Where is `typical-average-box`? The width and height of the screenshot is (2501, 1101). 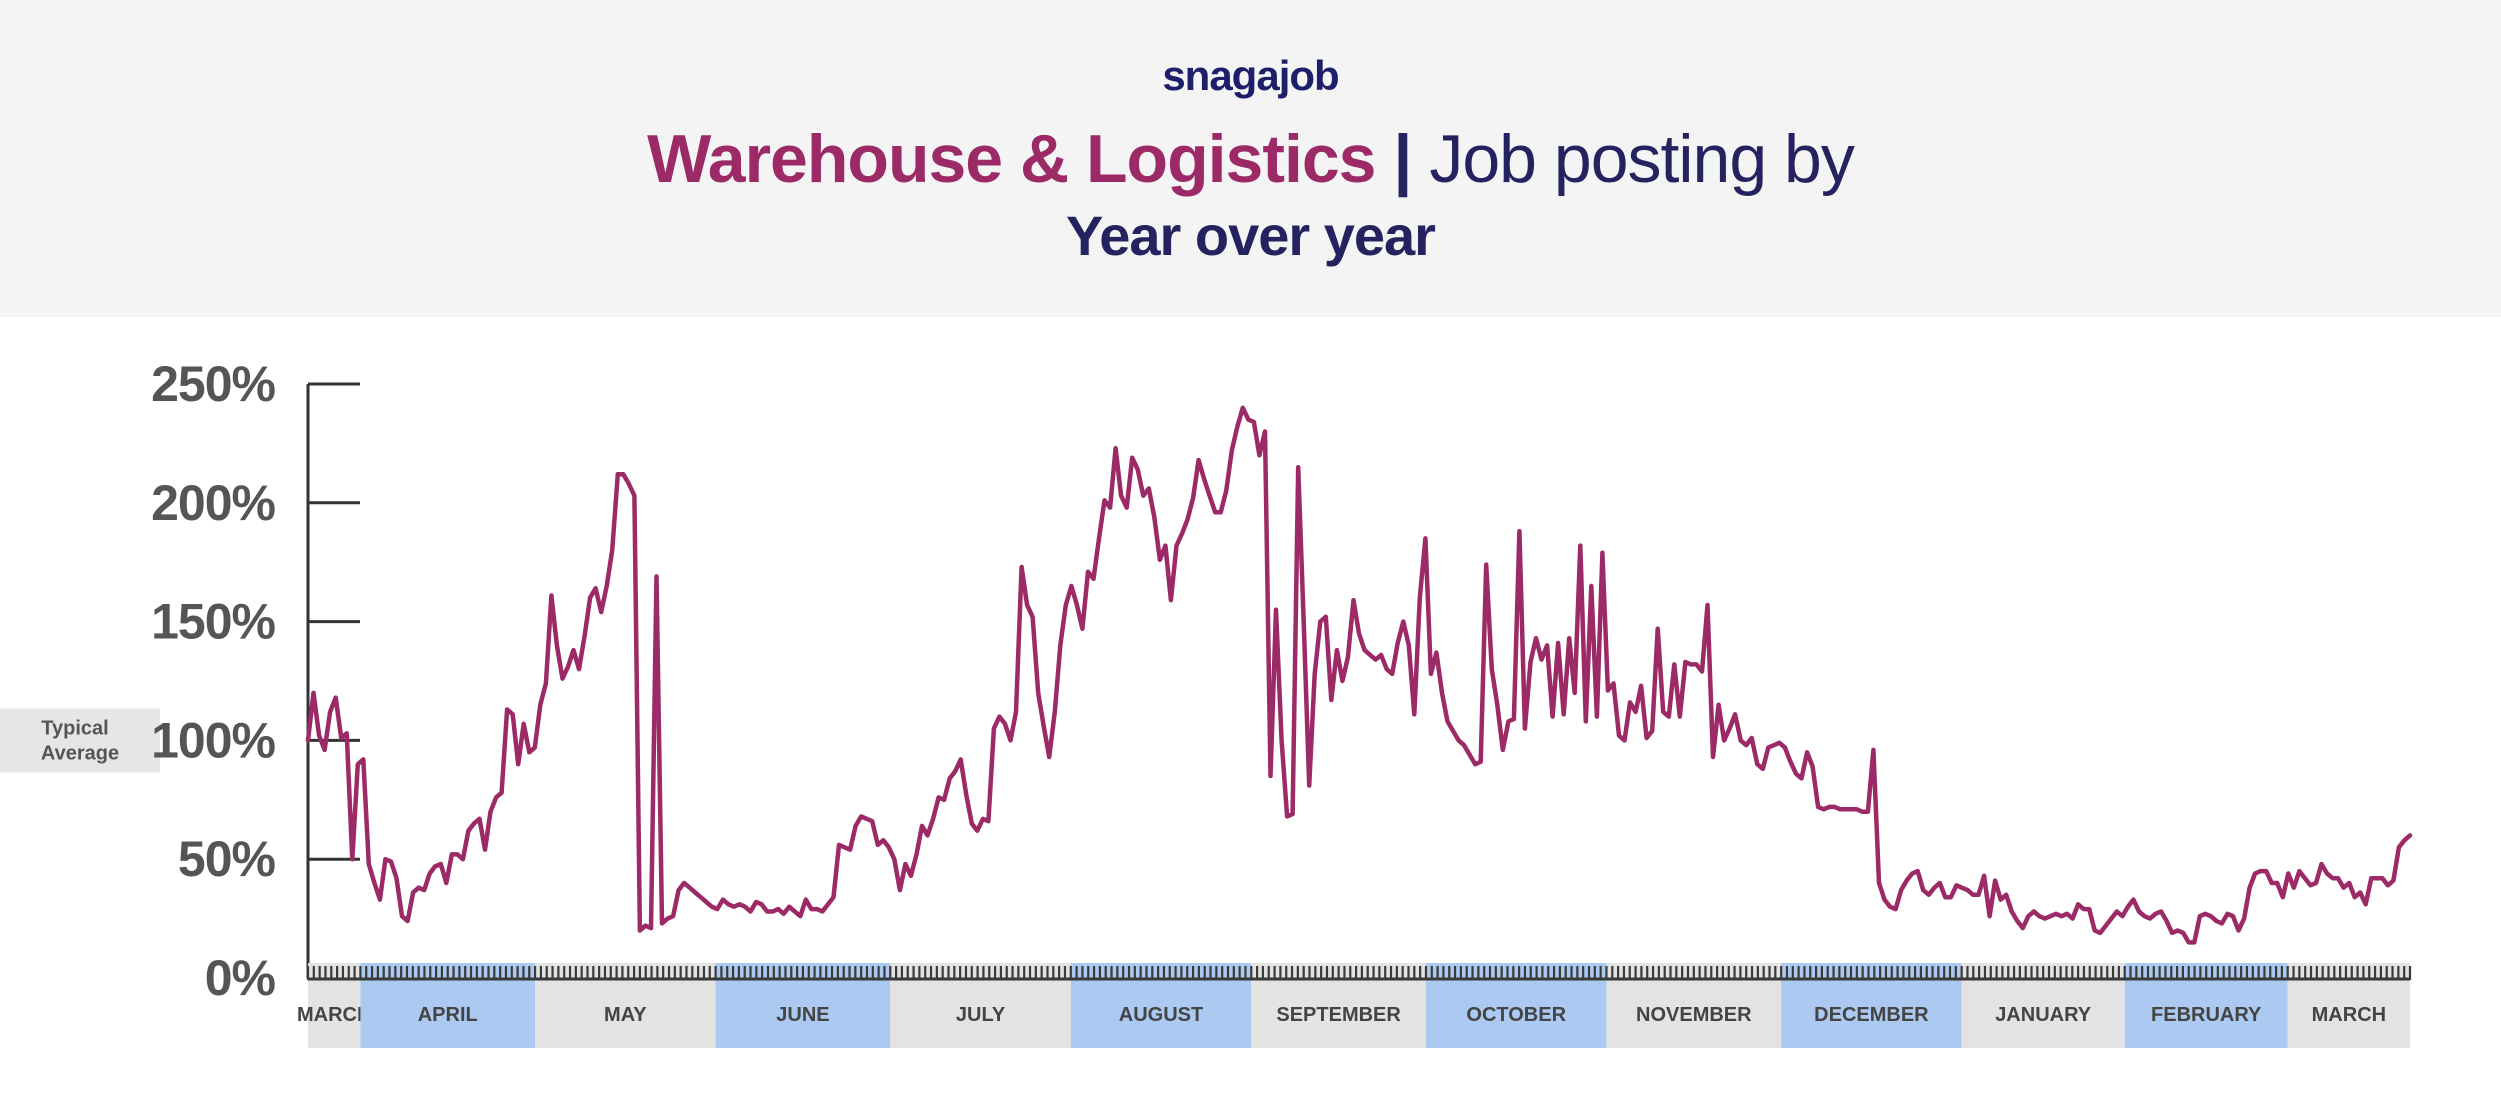 typical-average-box is located at coordinates (80, 740).